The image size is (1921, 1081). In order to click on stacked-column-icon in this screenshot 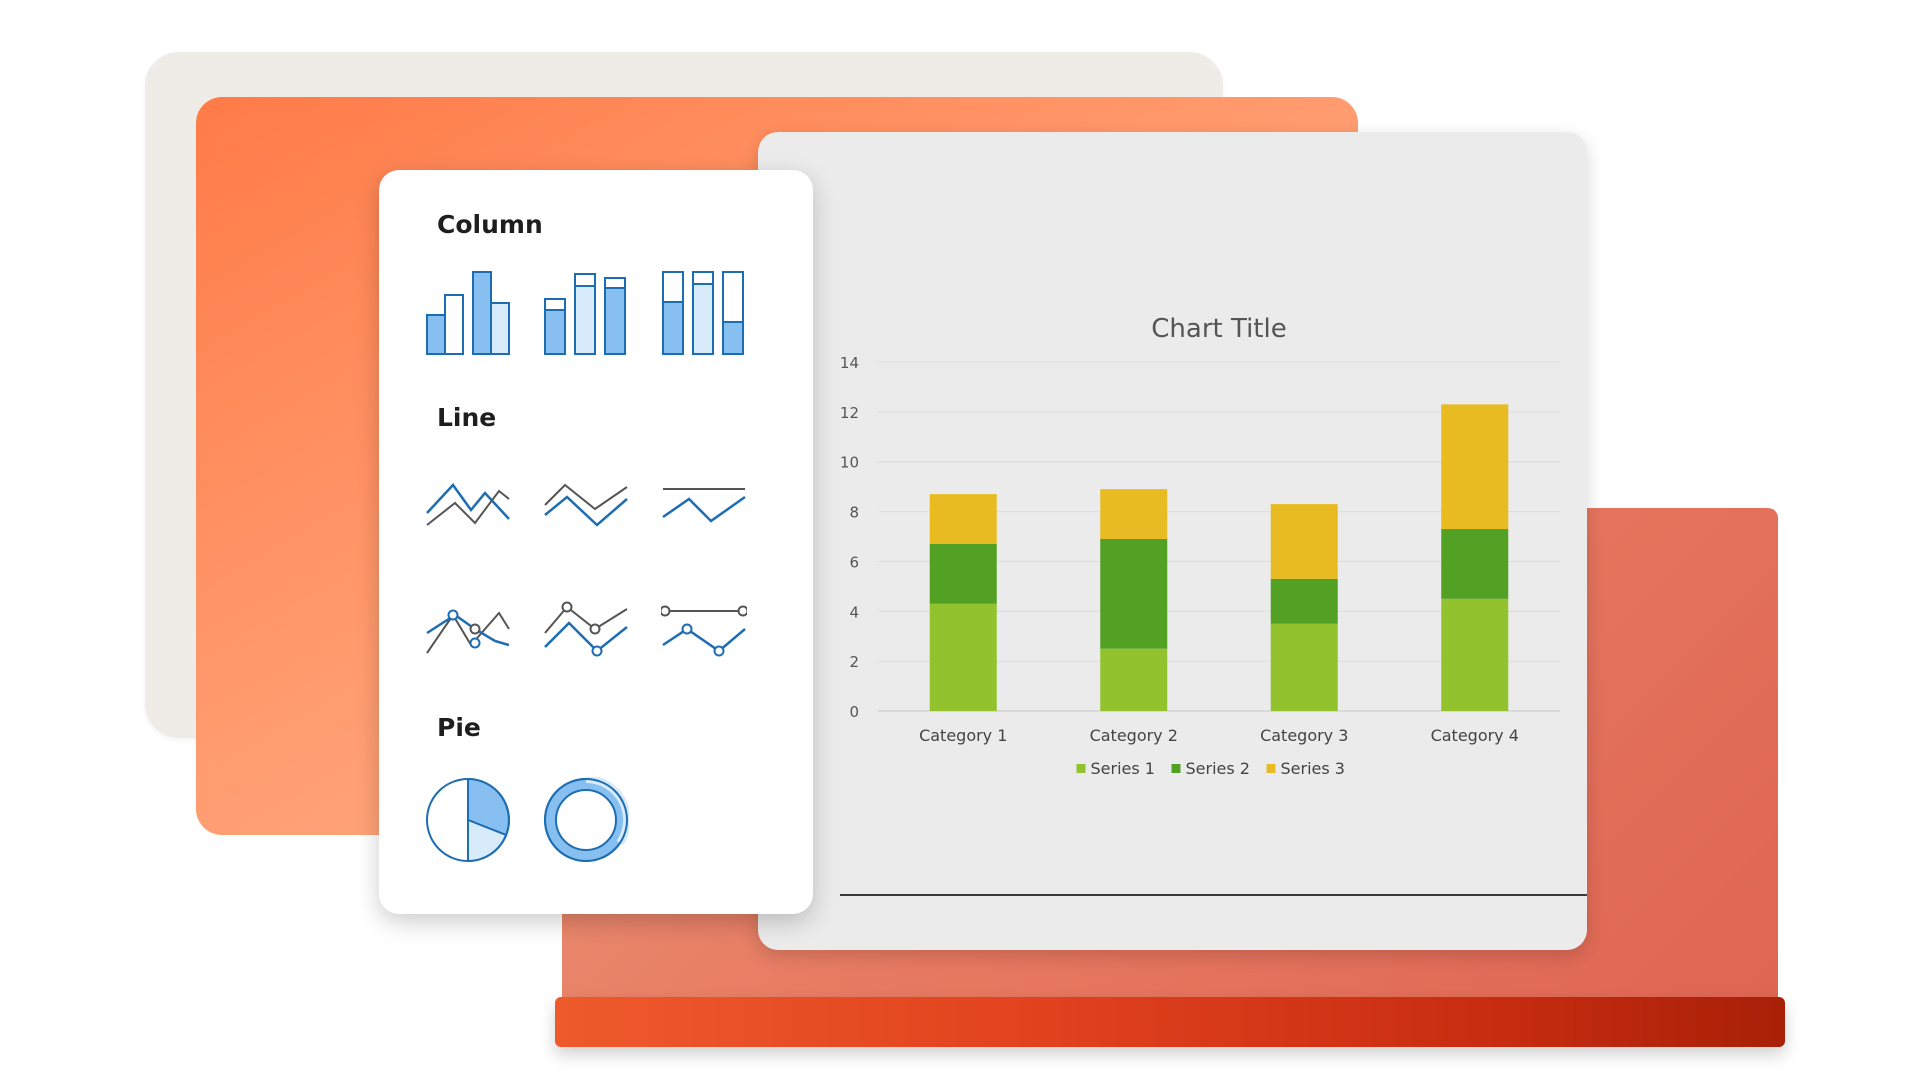, I will do `click(586, 313)`.